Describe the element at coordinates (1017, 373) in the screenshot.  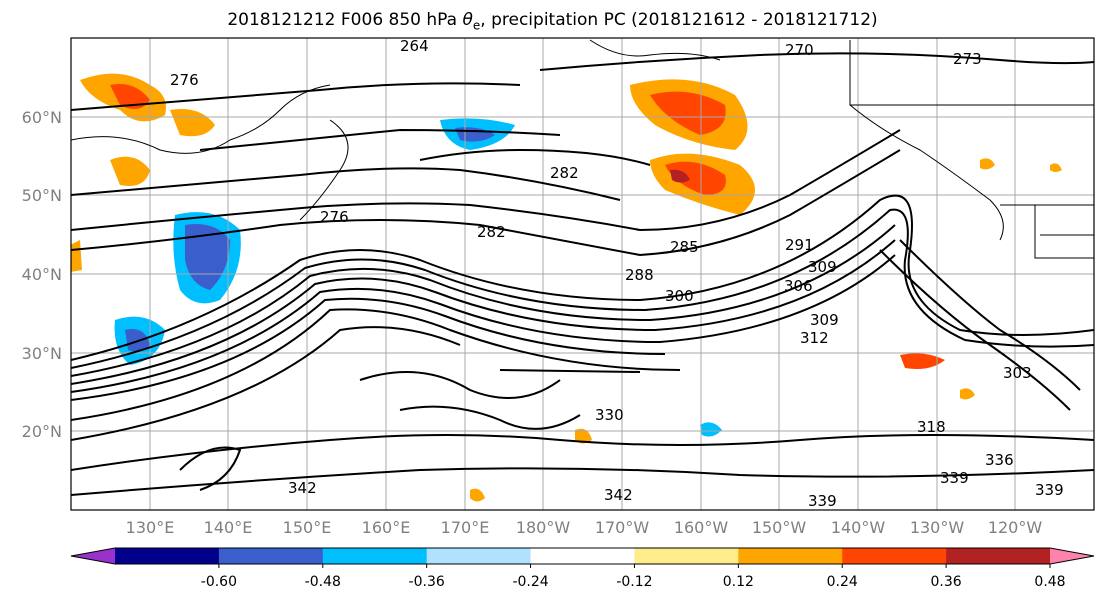
I see `contour-label: 303` at that location.